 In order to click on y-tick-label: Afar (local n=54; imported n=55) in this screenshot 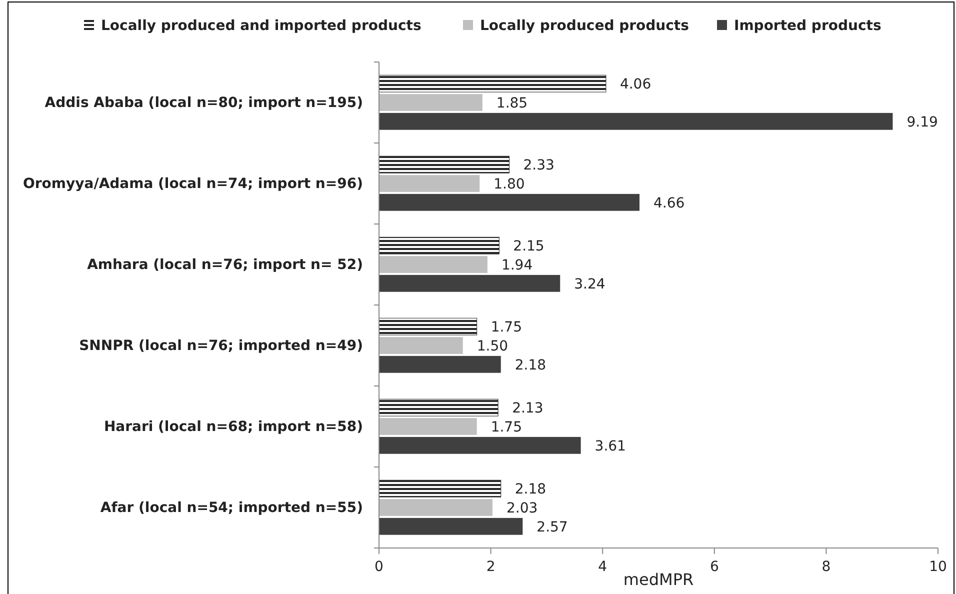, I will do `click(231, 508)`.